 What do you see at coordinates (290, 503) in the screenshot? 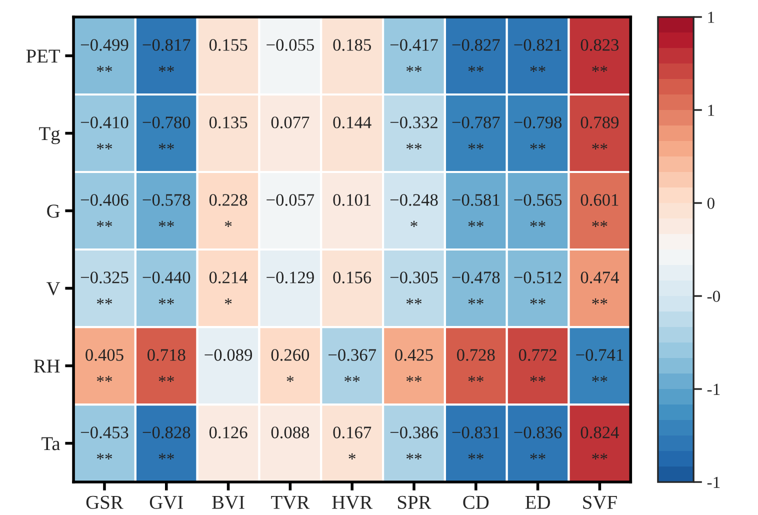
I see `x-tick-label: TVR` at bounding box center [290, 503].